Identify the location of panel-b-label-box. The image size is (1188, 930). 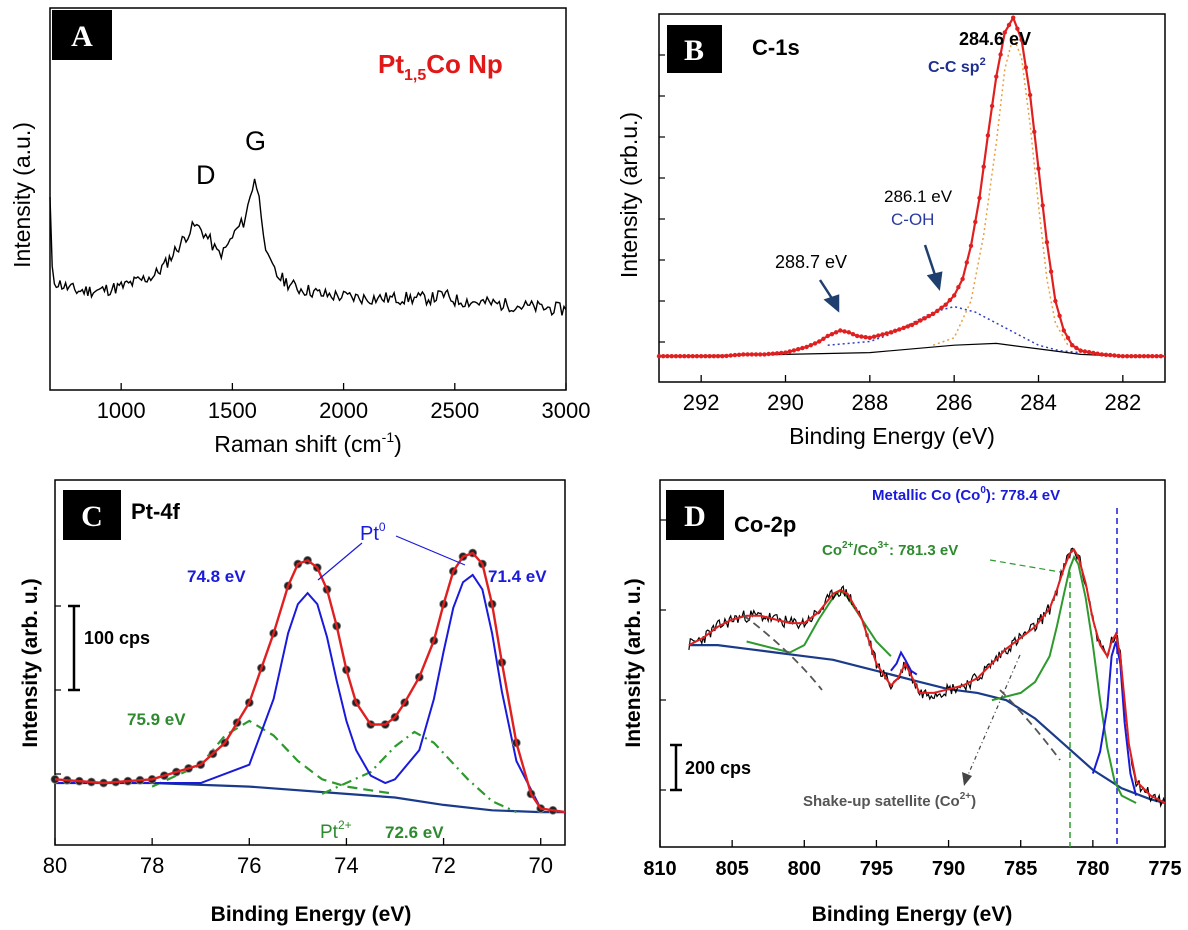
(694, 49).